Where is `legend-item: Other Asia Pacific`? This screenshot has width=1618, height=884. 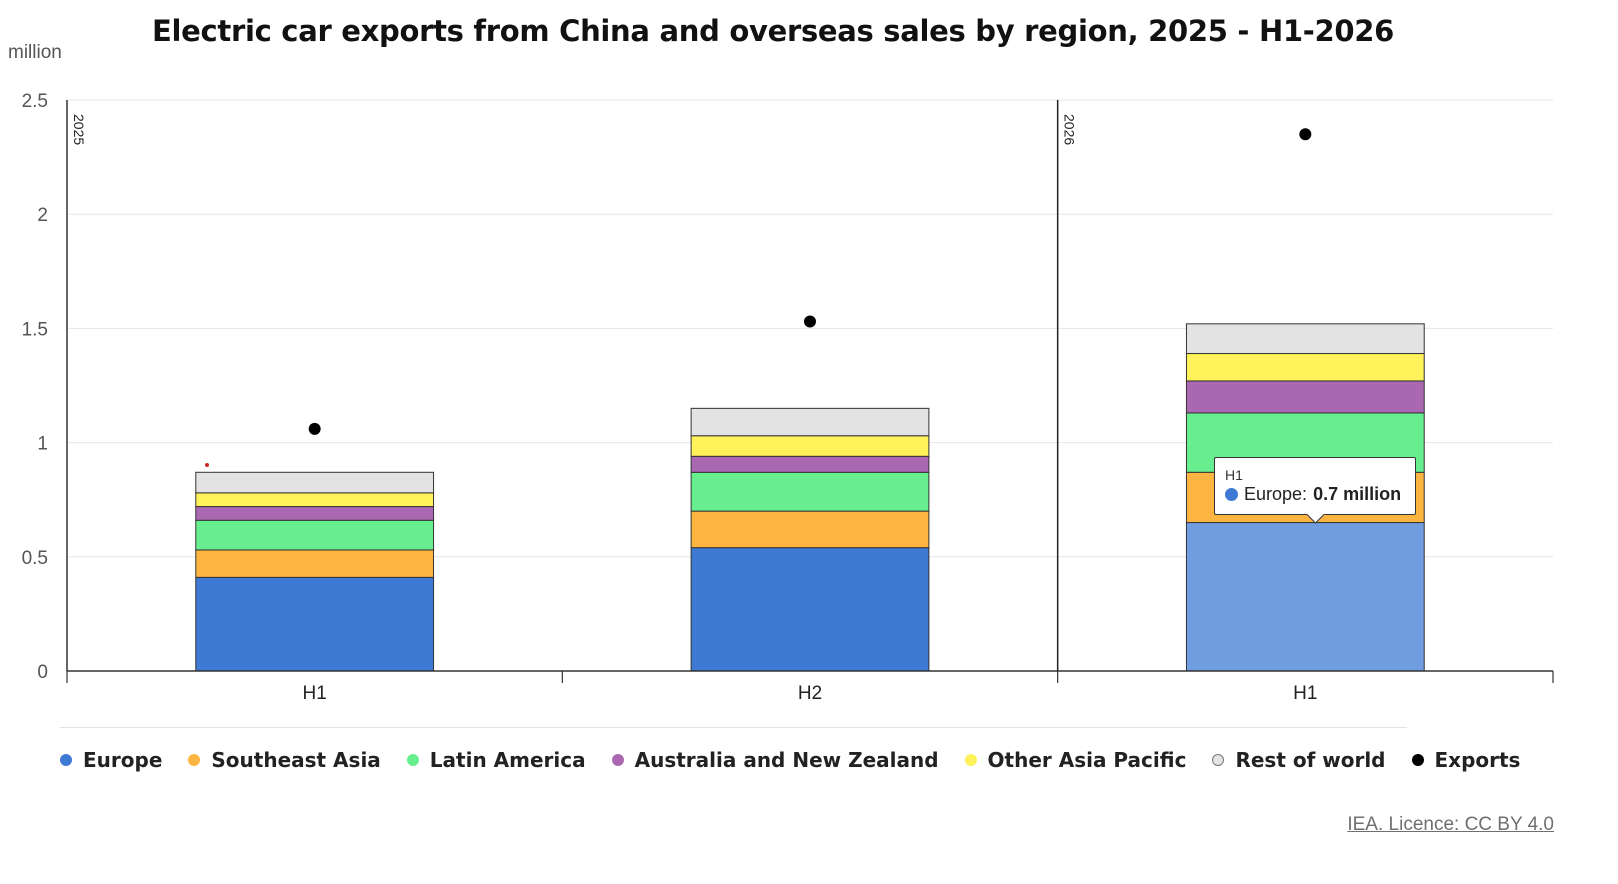
legend-item: Other Asia Pacific is located at coordinates (1075, 760).